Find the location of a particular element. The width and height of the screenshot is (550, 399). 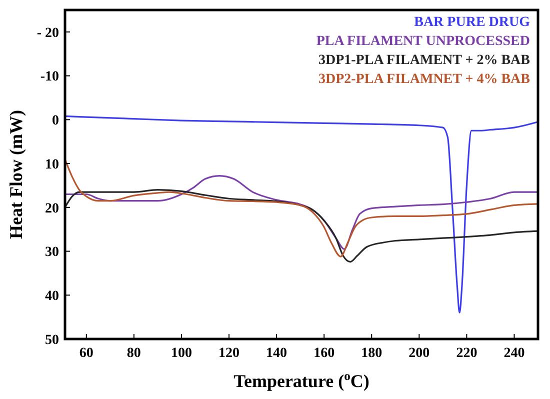

x-tick-label: 200 is located at coordinates (419, 353).